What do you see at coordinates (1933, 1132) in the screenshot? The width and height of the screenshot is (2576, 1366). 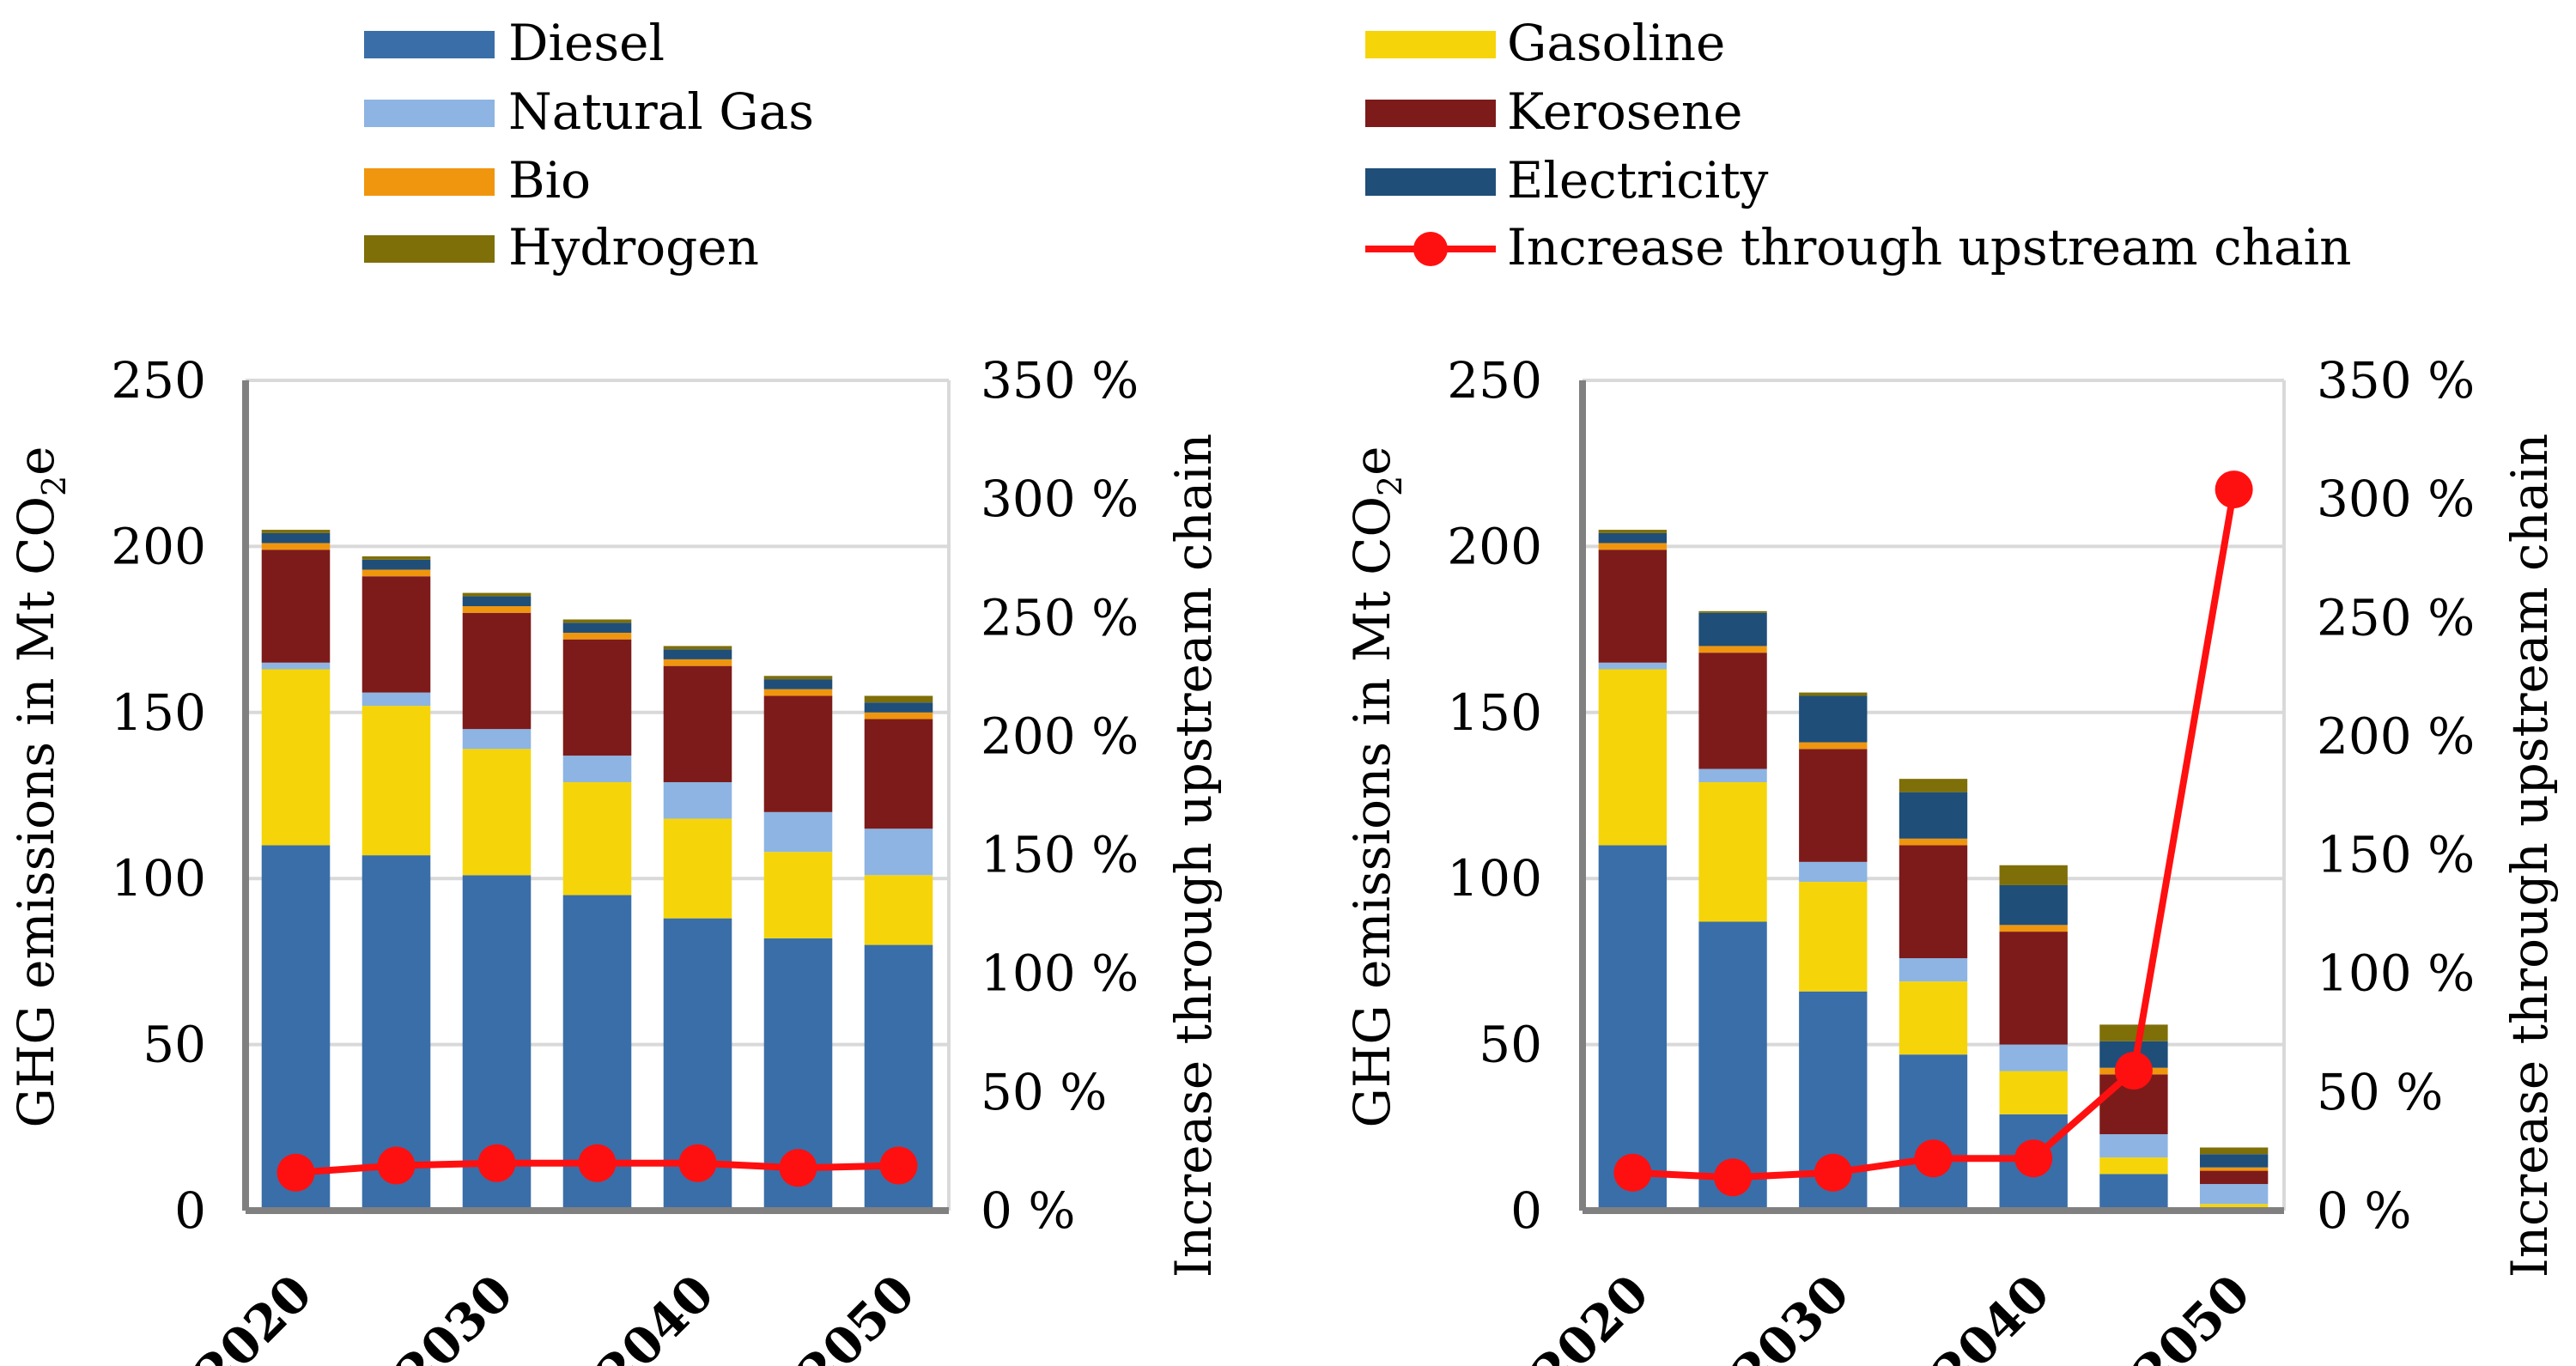 I see `bar-diesel-2035` at bounding box center [1933, 1132].